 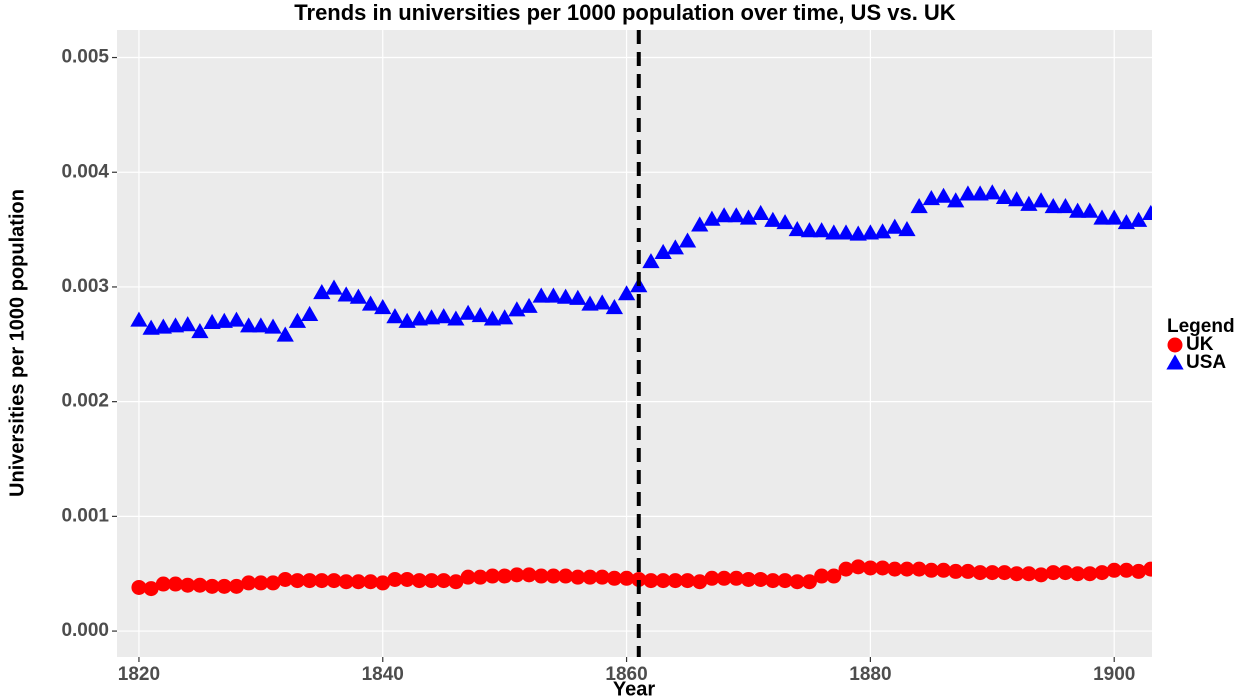 I want to click on y-axis-label: Universities per 1000 population, so click(x=17, y=343).